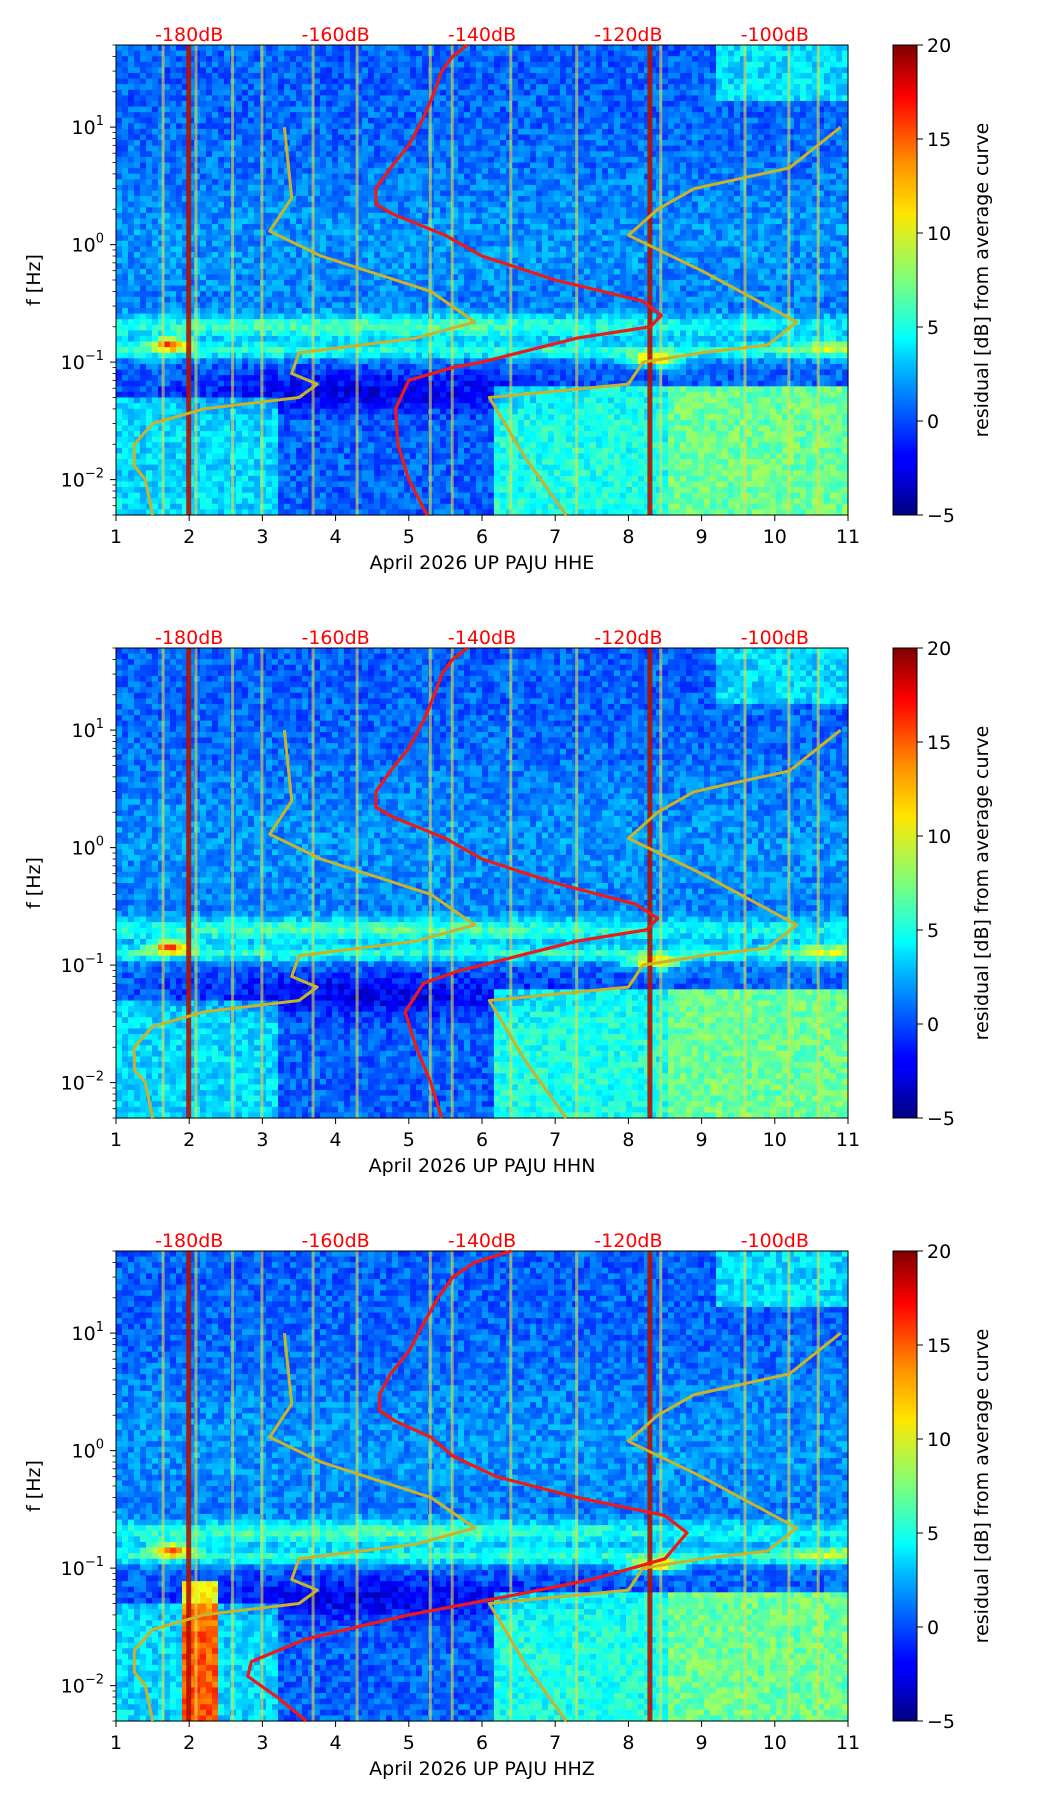  Describe the element at coordinates (336, 537) in the screenshot. I see `x-tick-label: 4` at that location.